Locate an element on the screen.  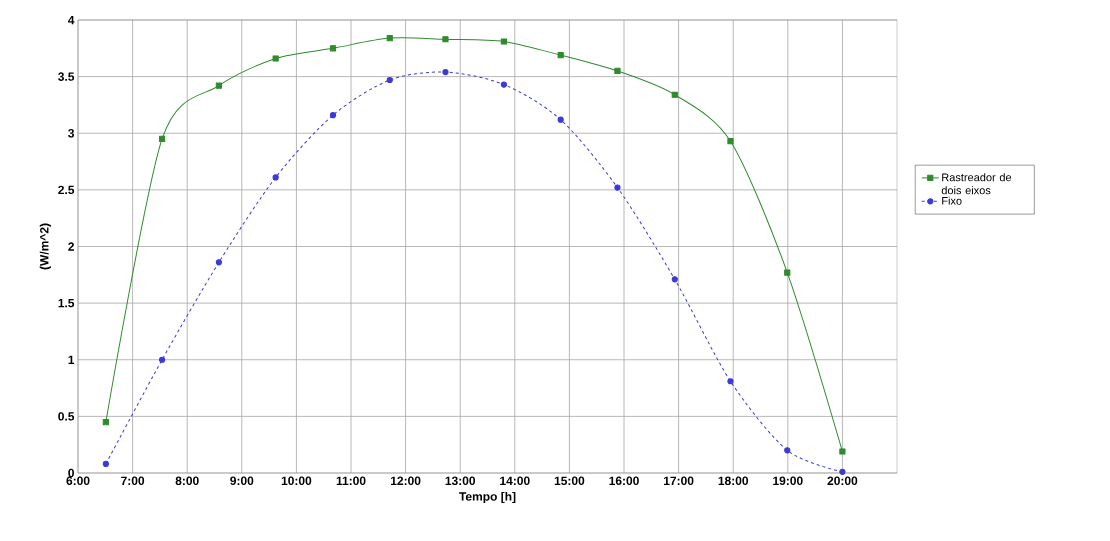
y-tick-label: 1 is located at coordinates (71, 359).